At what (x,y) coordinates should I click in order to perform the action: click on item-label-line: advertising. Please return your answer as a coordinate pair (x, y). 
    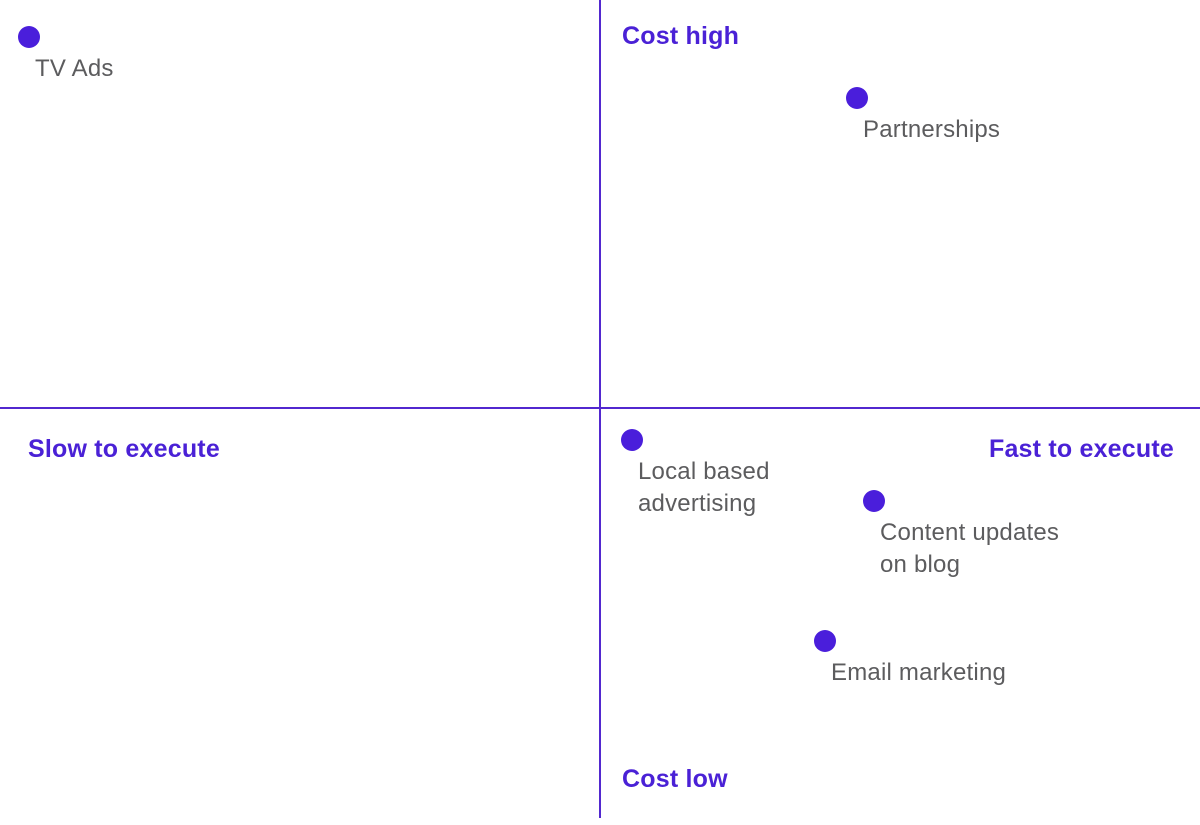
    Looking at the image, I should click on (697, 503).